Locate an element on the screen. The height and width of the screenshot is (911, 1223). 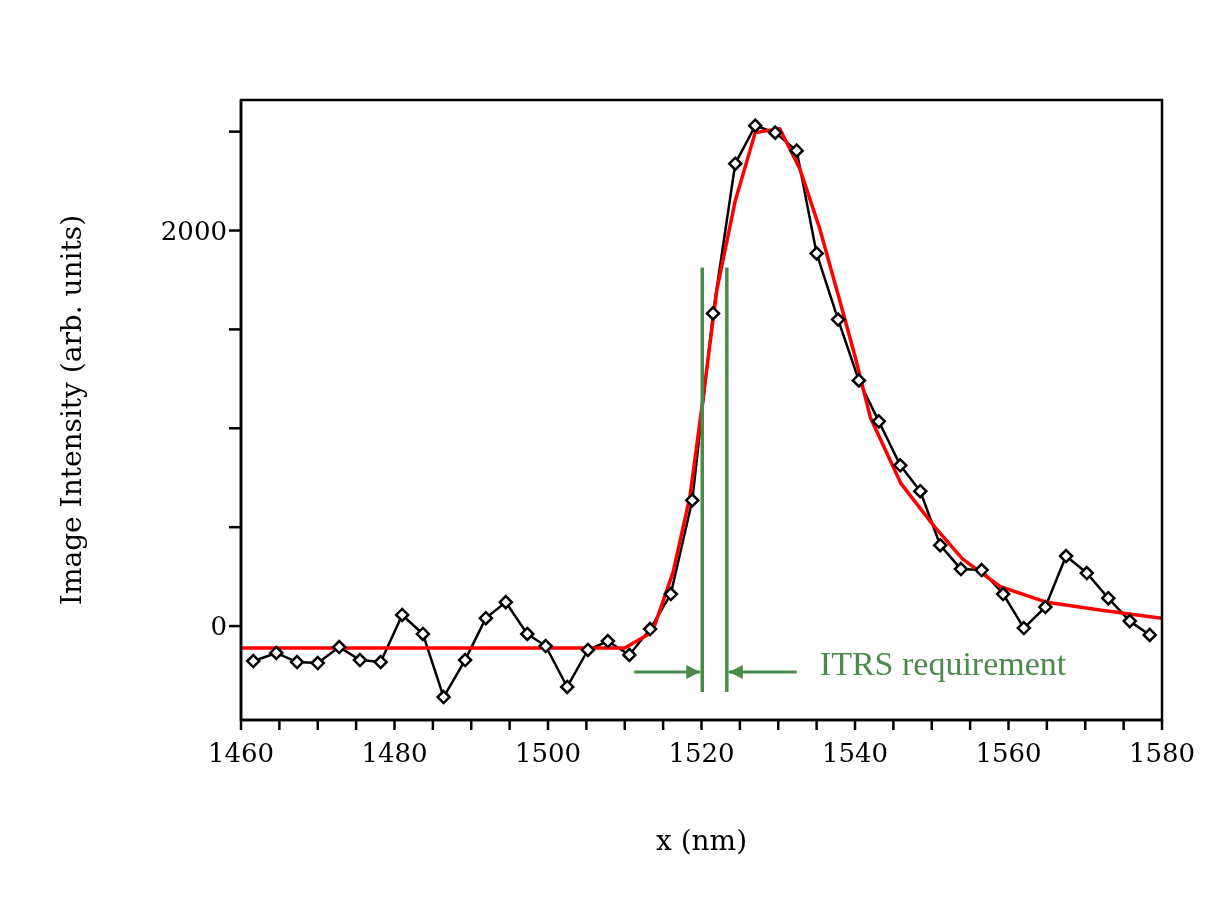
x-tick-label: 1460 is located at coordinates (241, 753).